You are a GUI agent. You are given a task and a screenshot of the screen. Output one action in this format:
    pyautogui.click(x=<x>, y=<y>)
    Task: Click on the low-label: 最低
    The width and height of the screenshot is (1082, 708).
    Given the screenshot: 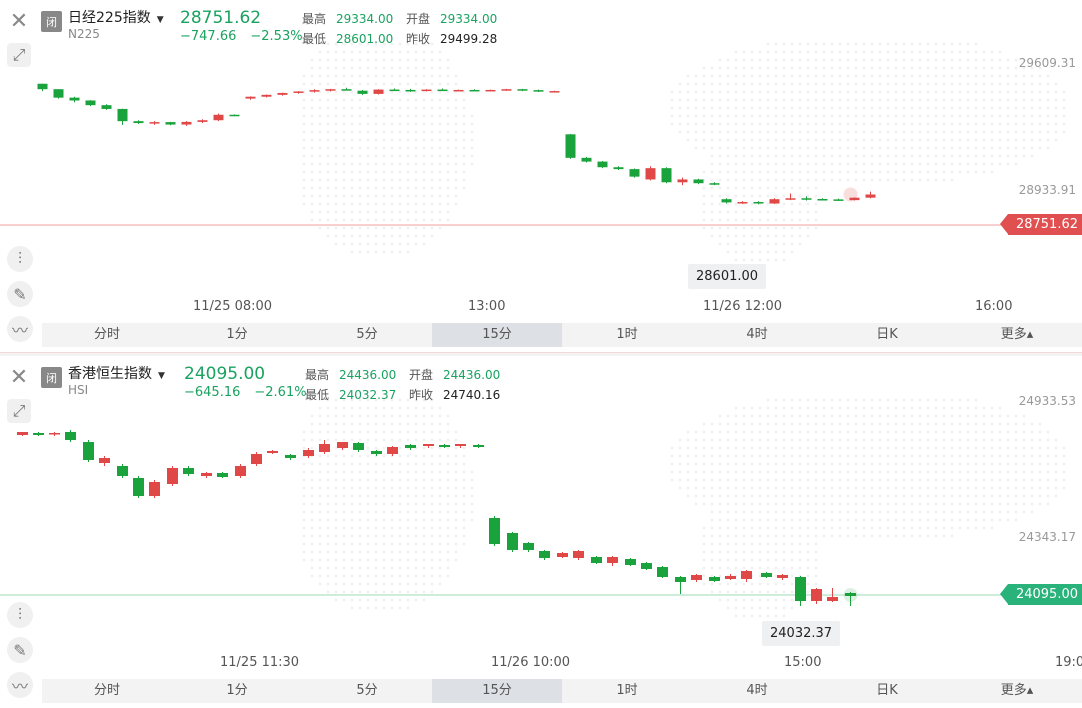 What is the action you would take?
    pyautogui.click(x=317, y=395)
    